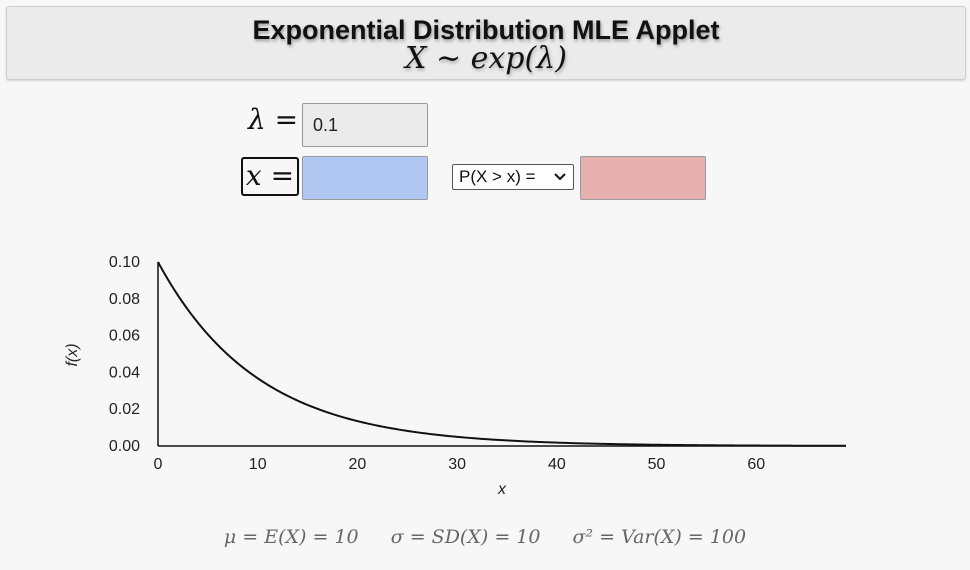 Image resolution: width=970 pixels, height=570 pixels. Describe the element at coordinates (643, 178) in the screenshot. I see `probability-output` at that location.